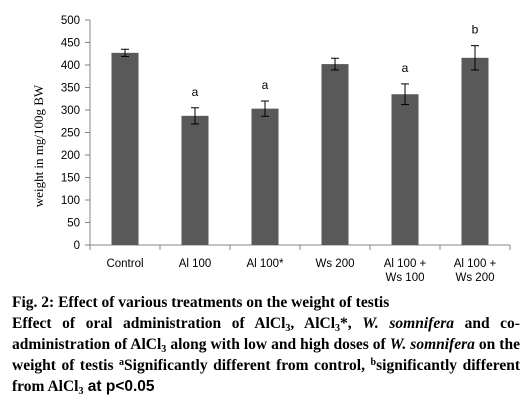 The width and height of the screenshot is (530, 406). Describe the element at coordinates (70, 89) in the screenshot. I see `y-tick-label: 350` at that location.